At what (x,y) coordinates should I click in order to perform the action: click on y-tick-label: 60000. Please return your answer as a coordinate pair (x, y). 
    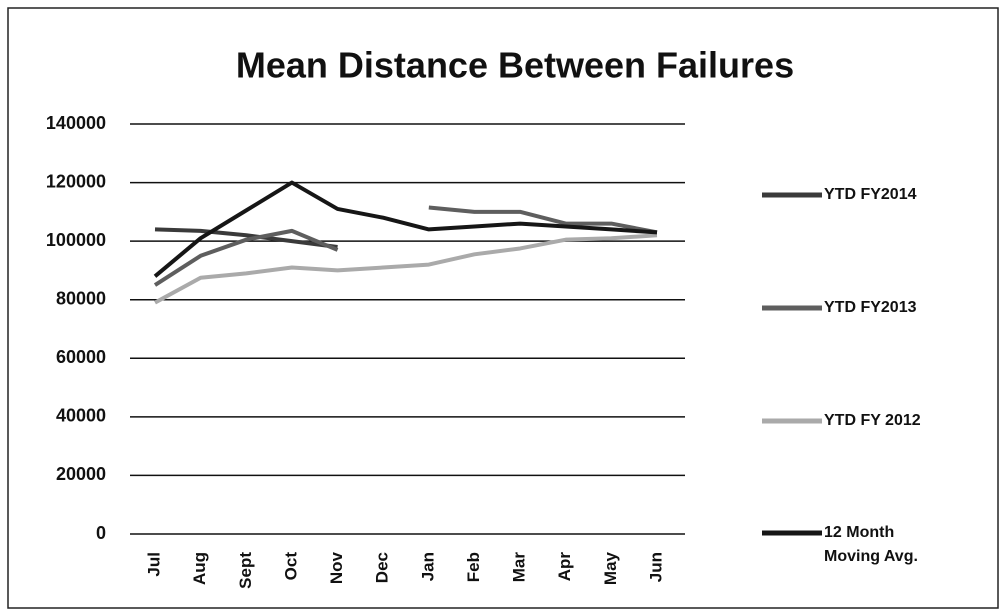
    Looking at the image, I should click on (81, 357).